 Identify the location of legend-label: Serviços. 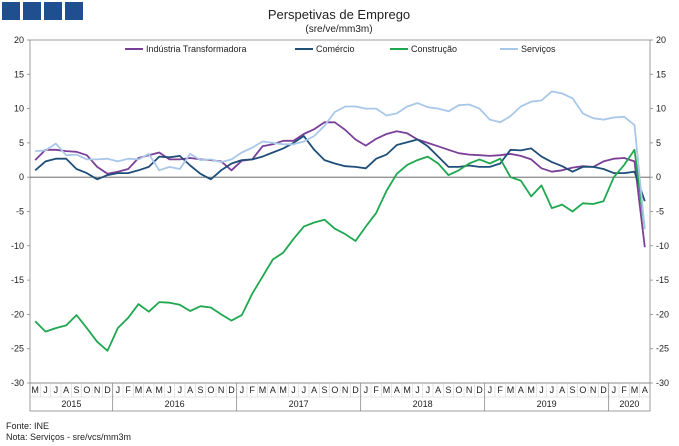
(538, 49).